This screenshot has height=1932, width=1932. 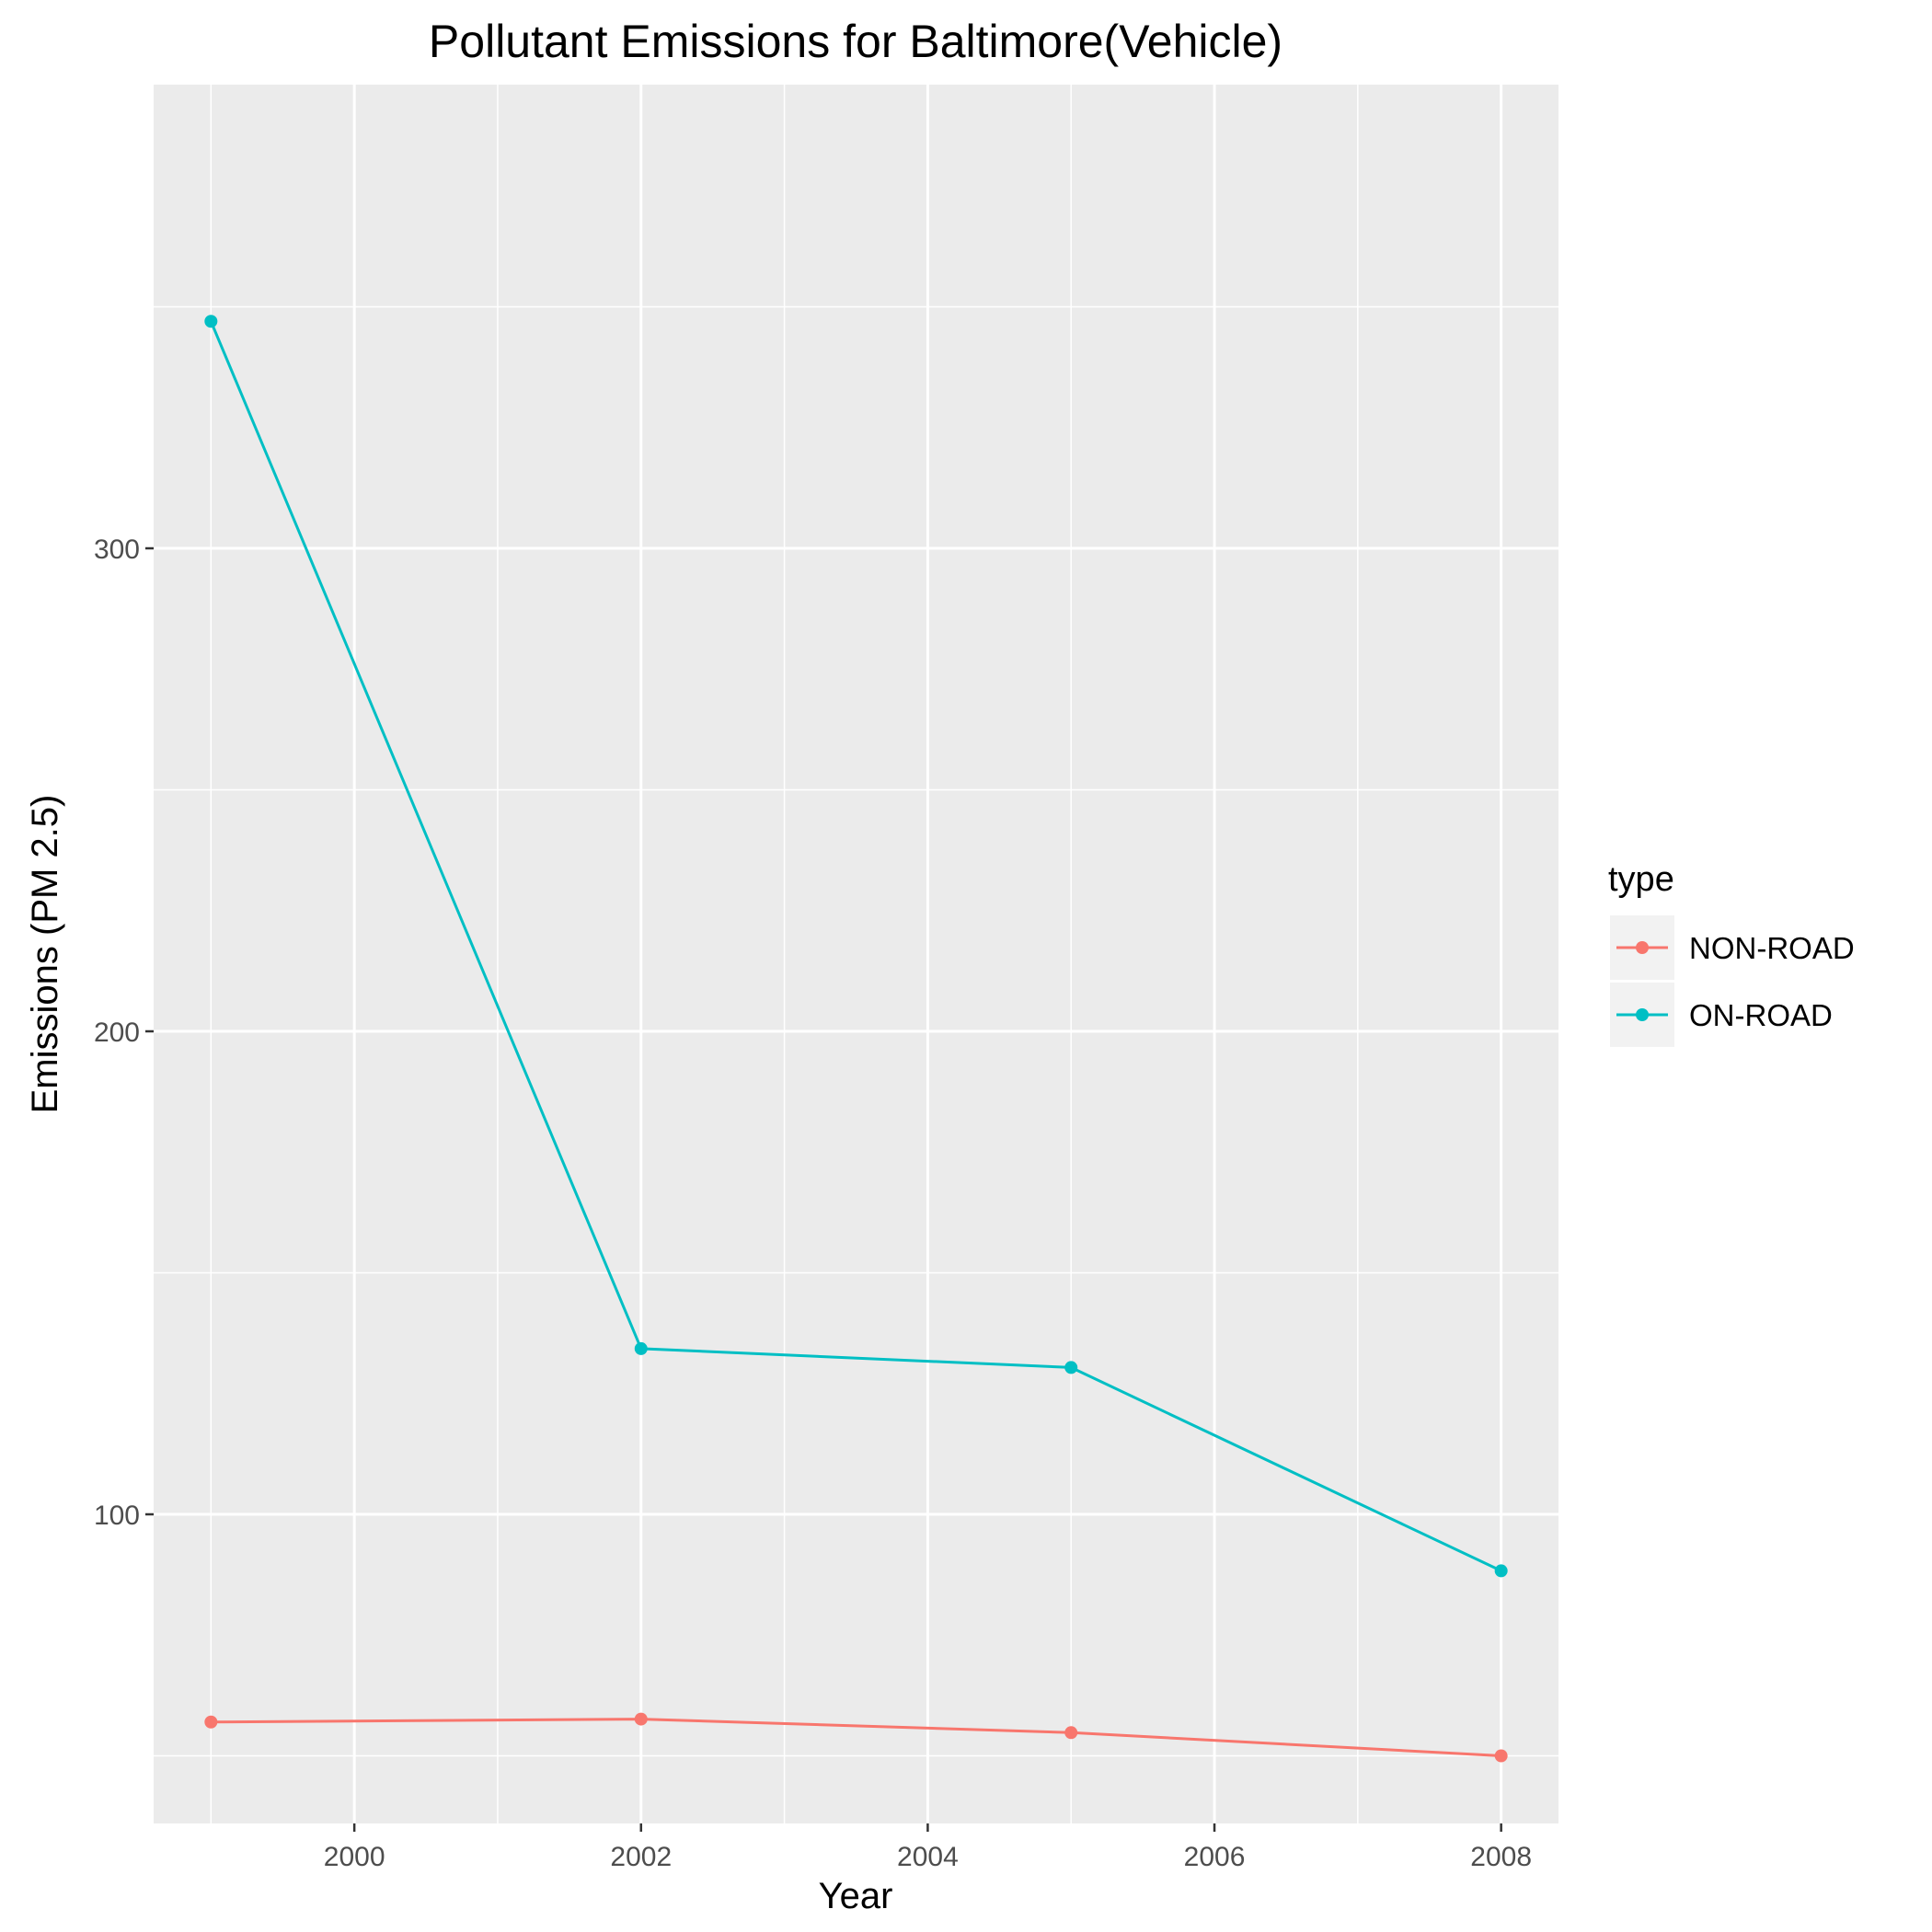 I want to click on legend-items: NON-ROAD ON-ROAD, so click(x=1732, y=981).